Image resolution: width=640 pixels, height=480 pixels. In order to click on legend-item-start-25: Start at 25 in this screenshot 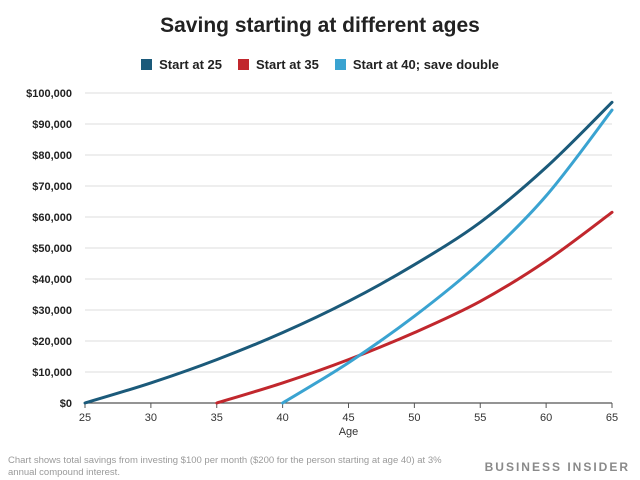, I will do `click(181, 64)`.